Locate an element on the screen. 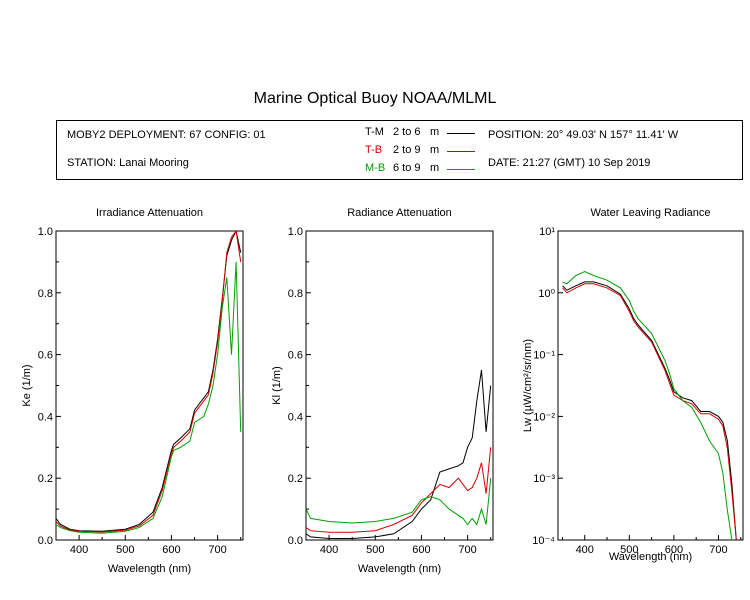  y-axis-label: Ke (1/m) is located at coordinates (27, 385).